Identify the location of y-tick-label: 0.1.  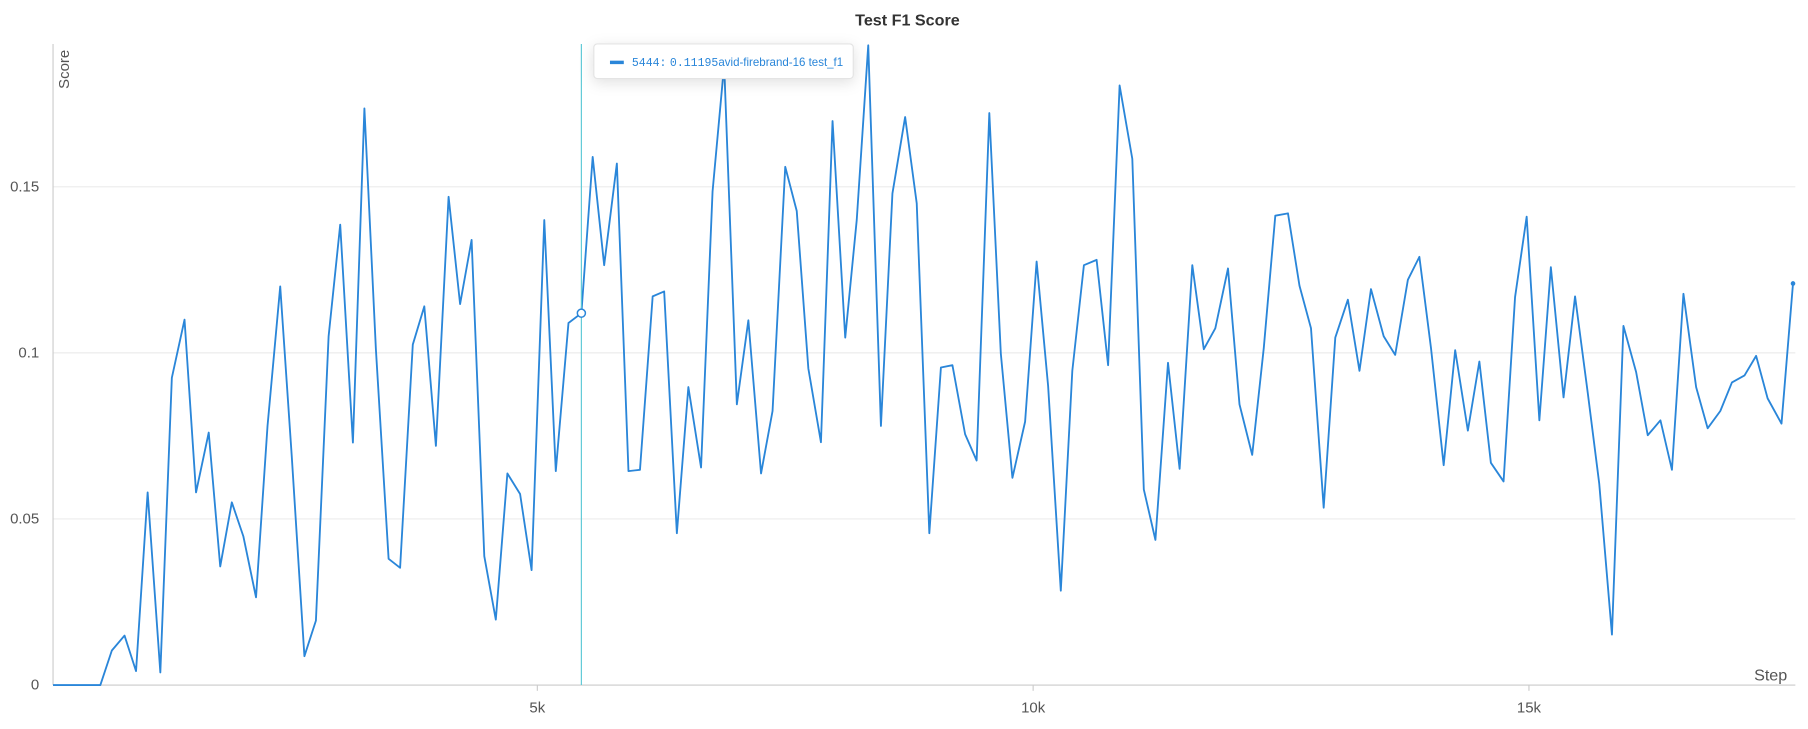
(28, 352).